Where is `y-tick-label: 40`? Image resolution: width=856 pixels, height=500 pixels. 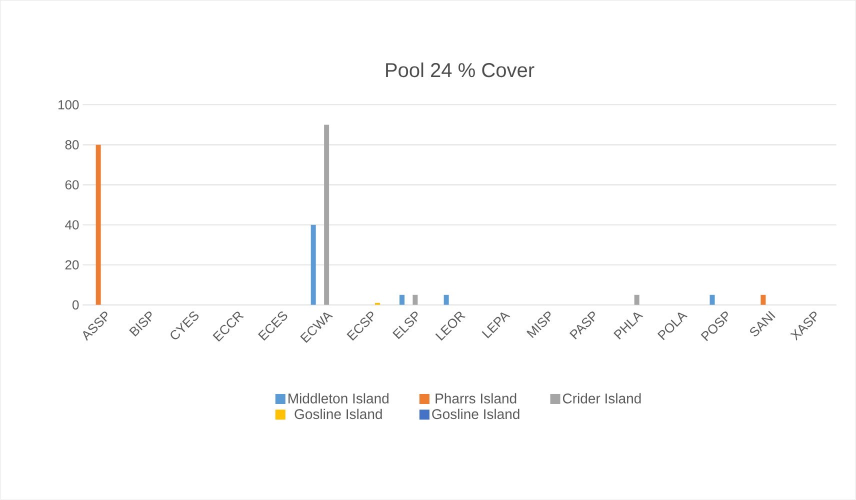
y-tick-label: 40 is located at coordinates (72, 225).